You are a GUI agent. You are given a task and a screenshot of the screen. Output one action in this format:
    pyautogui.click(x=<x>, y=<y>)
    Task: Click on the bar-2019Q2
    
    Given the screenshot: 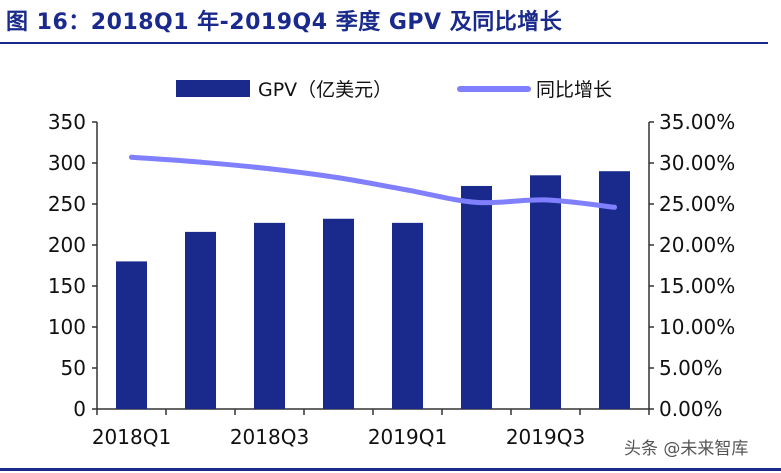 What is the action you would take?
    pyautogui.click(x=476, y=297)
    